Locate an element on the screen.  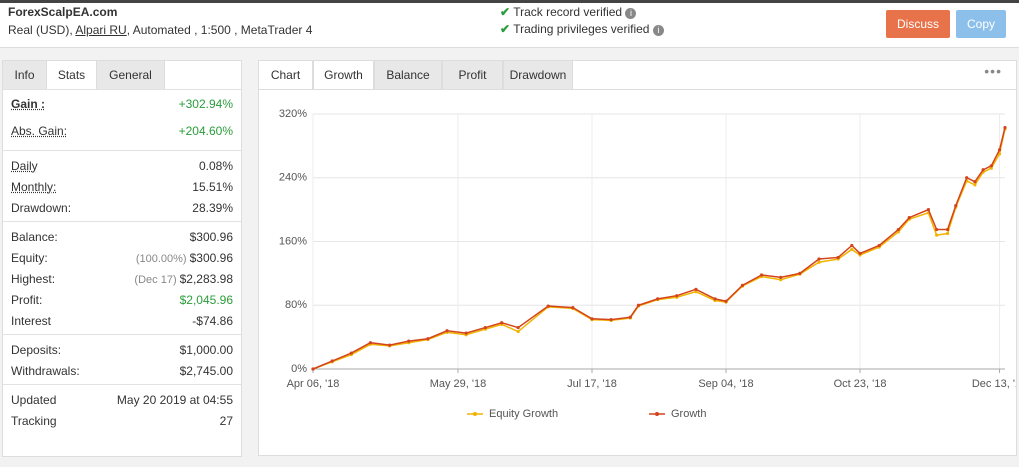
stat-value: May 20 2019 at 04:55 is located at coordinates (175, 400).